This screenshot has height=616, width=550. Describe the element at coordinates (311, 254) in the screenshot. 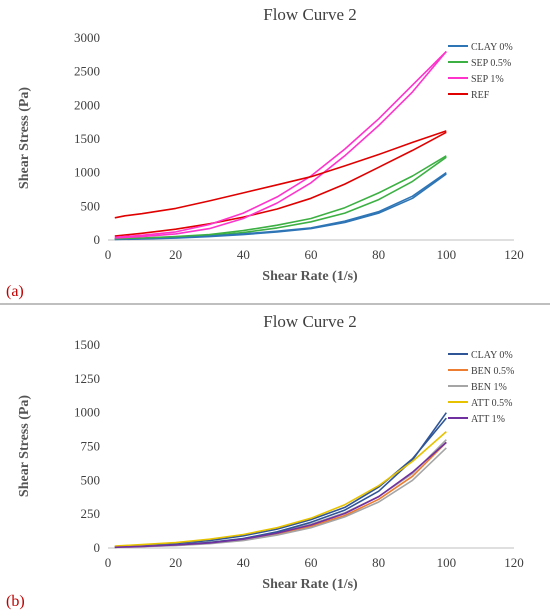

I see `x-tick-label-a: 60` at that location.